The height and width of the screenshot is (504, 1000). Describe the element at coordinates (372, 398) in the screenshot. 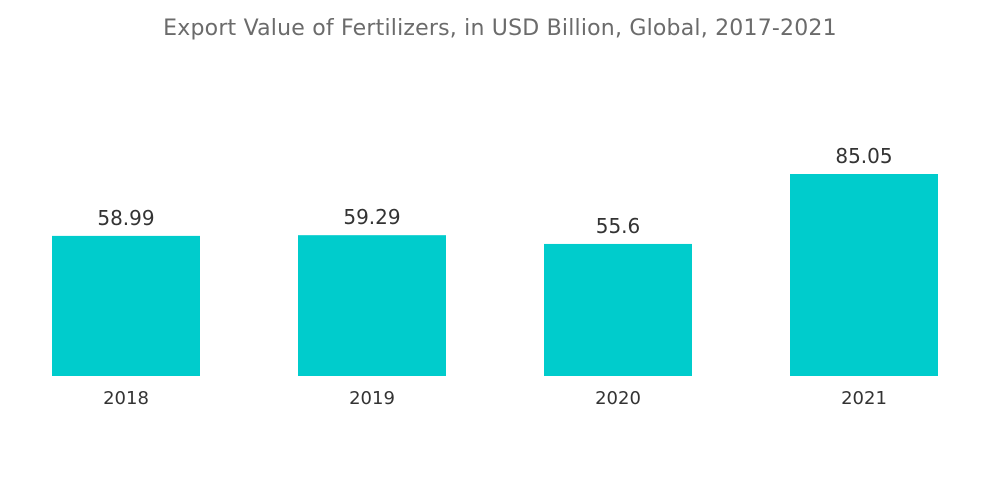

I see `x-tick-label-2019: 2019` at that location.